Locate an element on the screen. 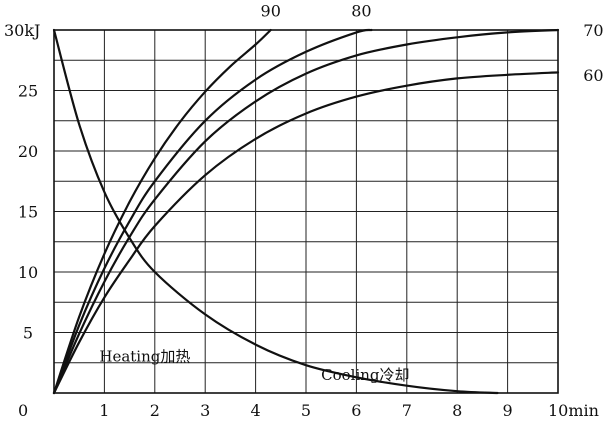 The width and height of the screenshot is (603, 434). x-tick-labels: 0 1 2 3 4 5 6 7 8 9 10min is located at coordinates (308, 410).